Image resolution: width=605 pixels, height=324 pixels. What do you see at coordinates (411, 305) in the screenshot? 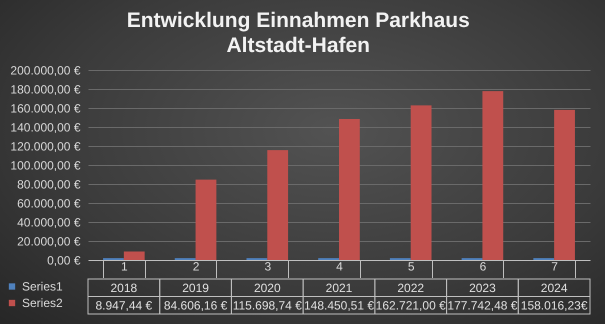
I see `data-label: 162.721,00 €` at bounding box center [411, 305].